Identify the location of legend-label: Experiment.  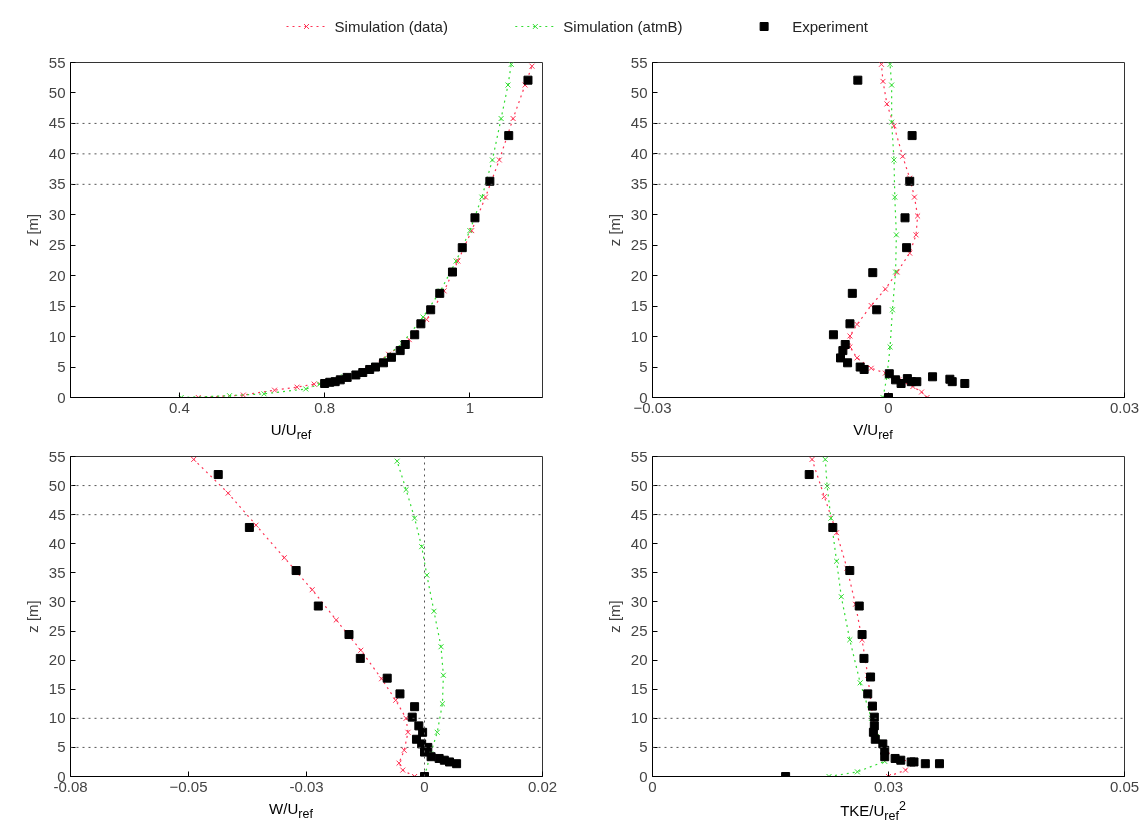
(830, 26).